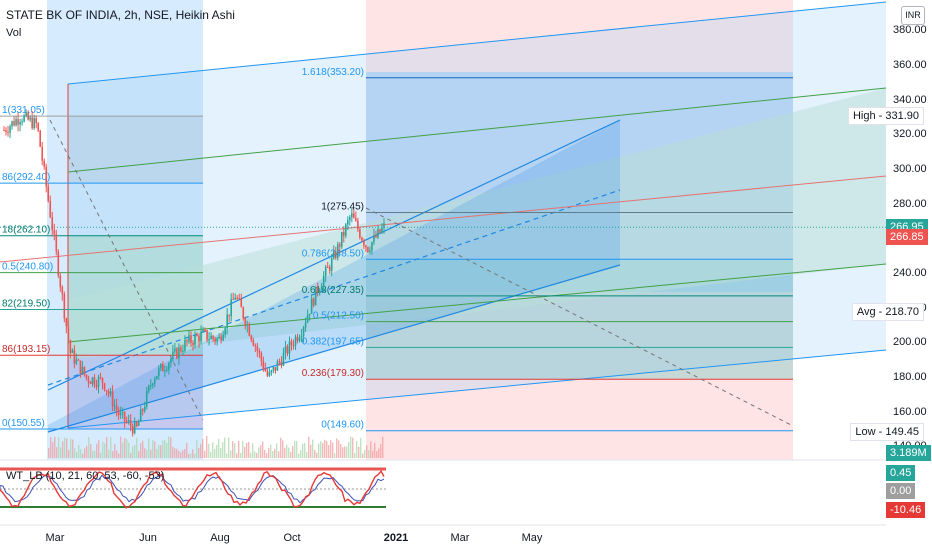  Describe the element at coordinates (55, 538) in the screenshot. I see `x-tick-label: Mar` at that location.